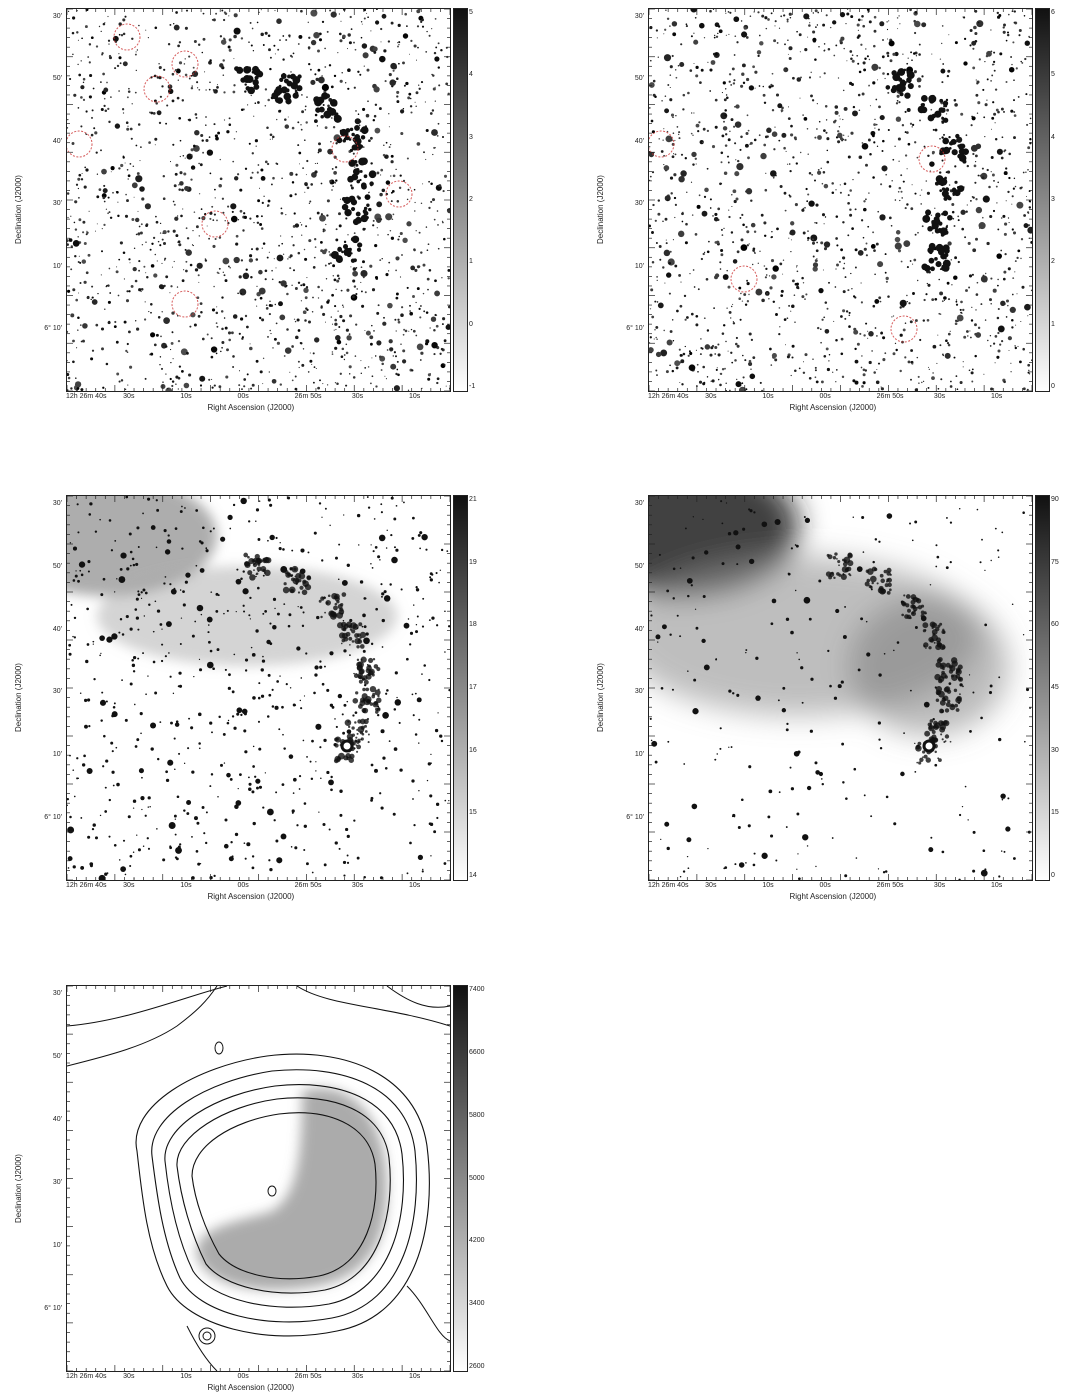 This screenshot has width=1070, height=1399. What do you see at coordinates (1055, 562) in the screenshot?
I see `colorbar-tick-label: 75` at bounding box center [1055, 562].